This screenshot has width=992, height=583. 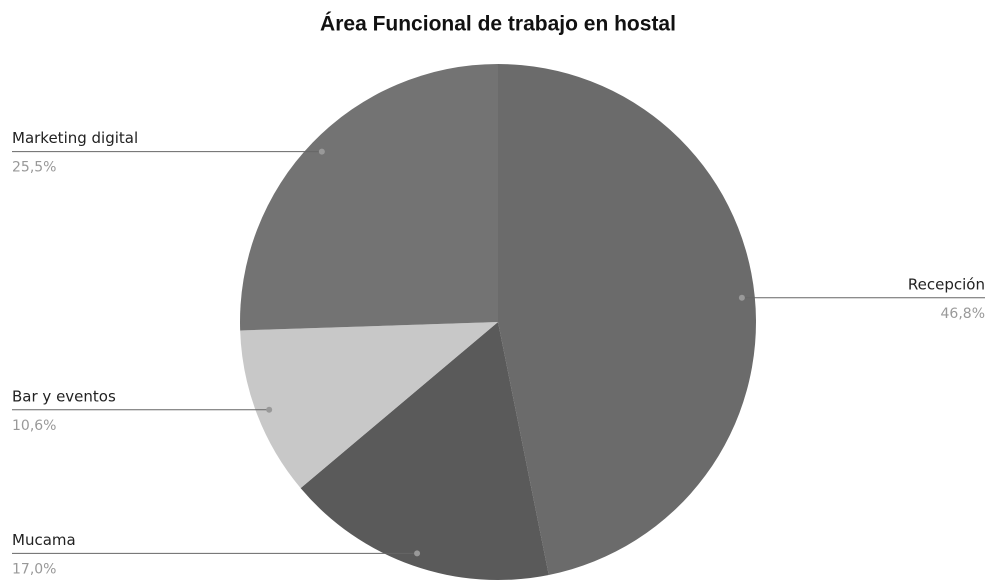 I want to click on slice-value-label: 17,0%, so click(x=34, y=569).